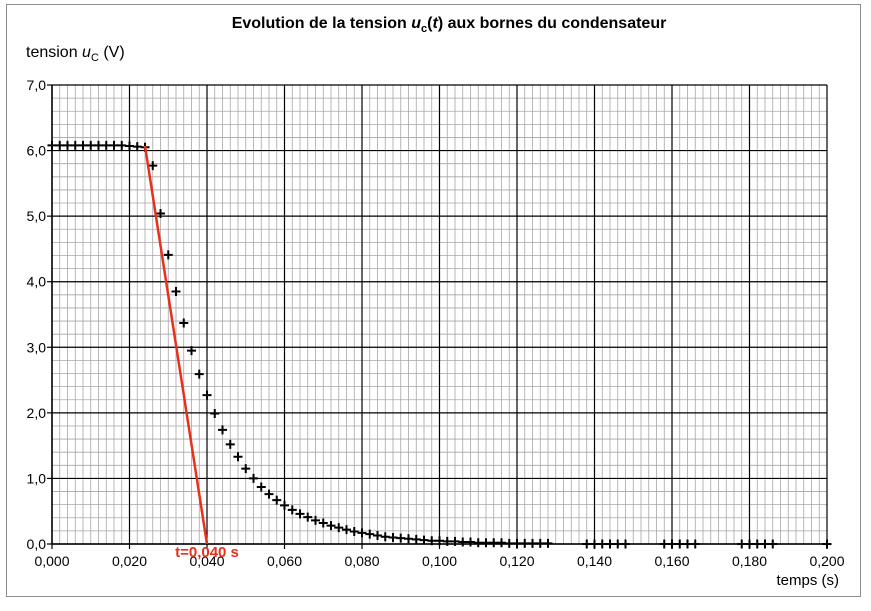 This screenshot has width=871, height=611. I want to click on tangent-line, so click(176, 345).